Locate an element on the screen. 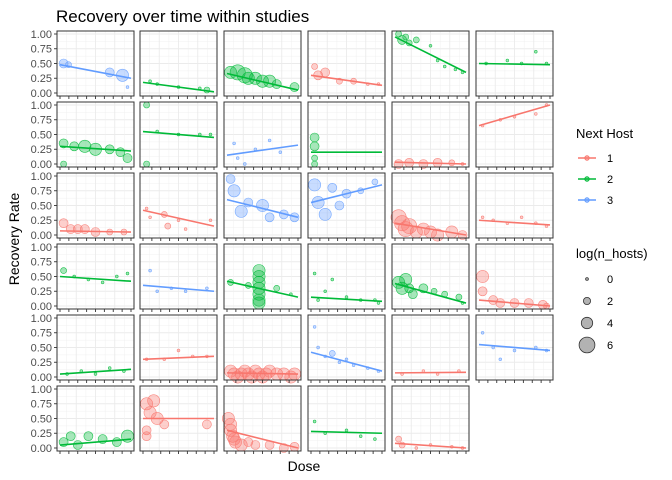 The width and height of the screenshot is (672, 480). legend-size-item-6: 6 is located at coordinates (595, 345).